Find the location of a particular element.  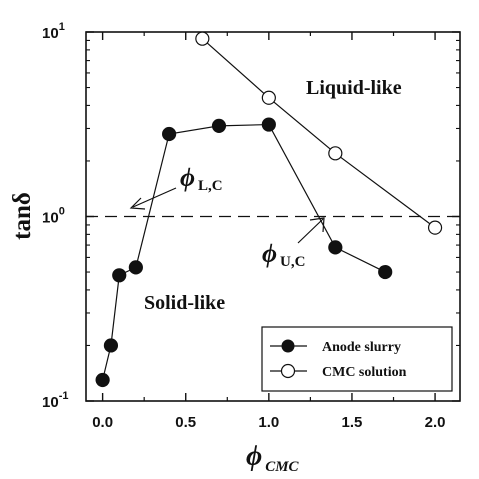

y-tick-label: 10⁻¹ is located at coordinates (55, 400).